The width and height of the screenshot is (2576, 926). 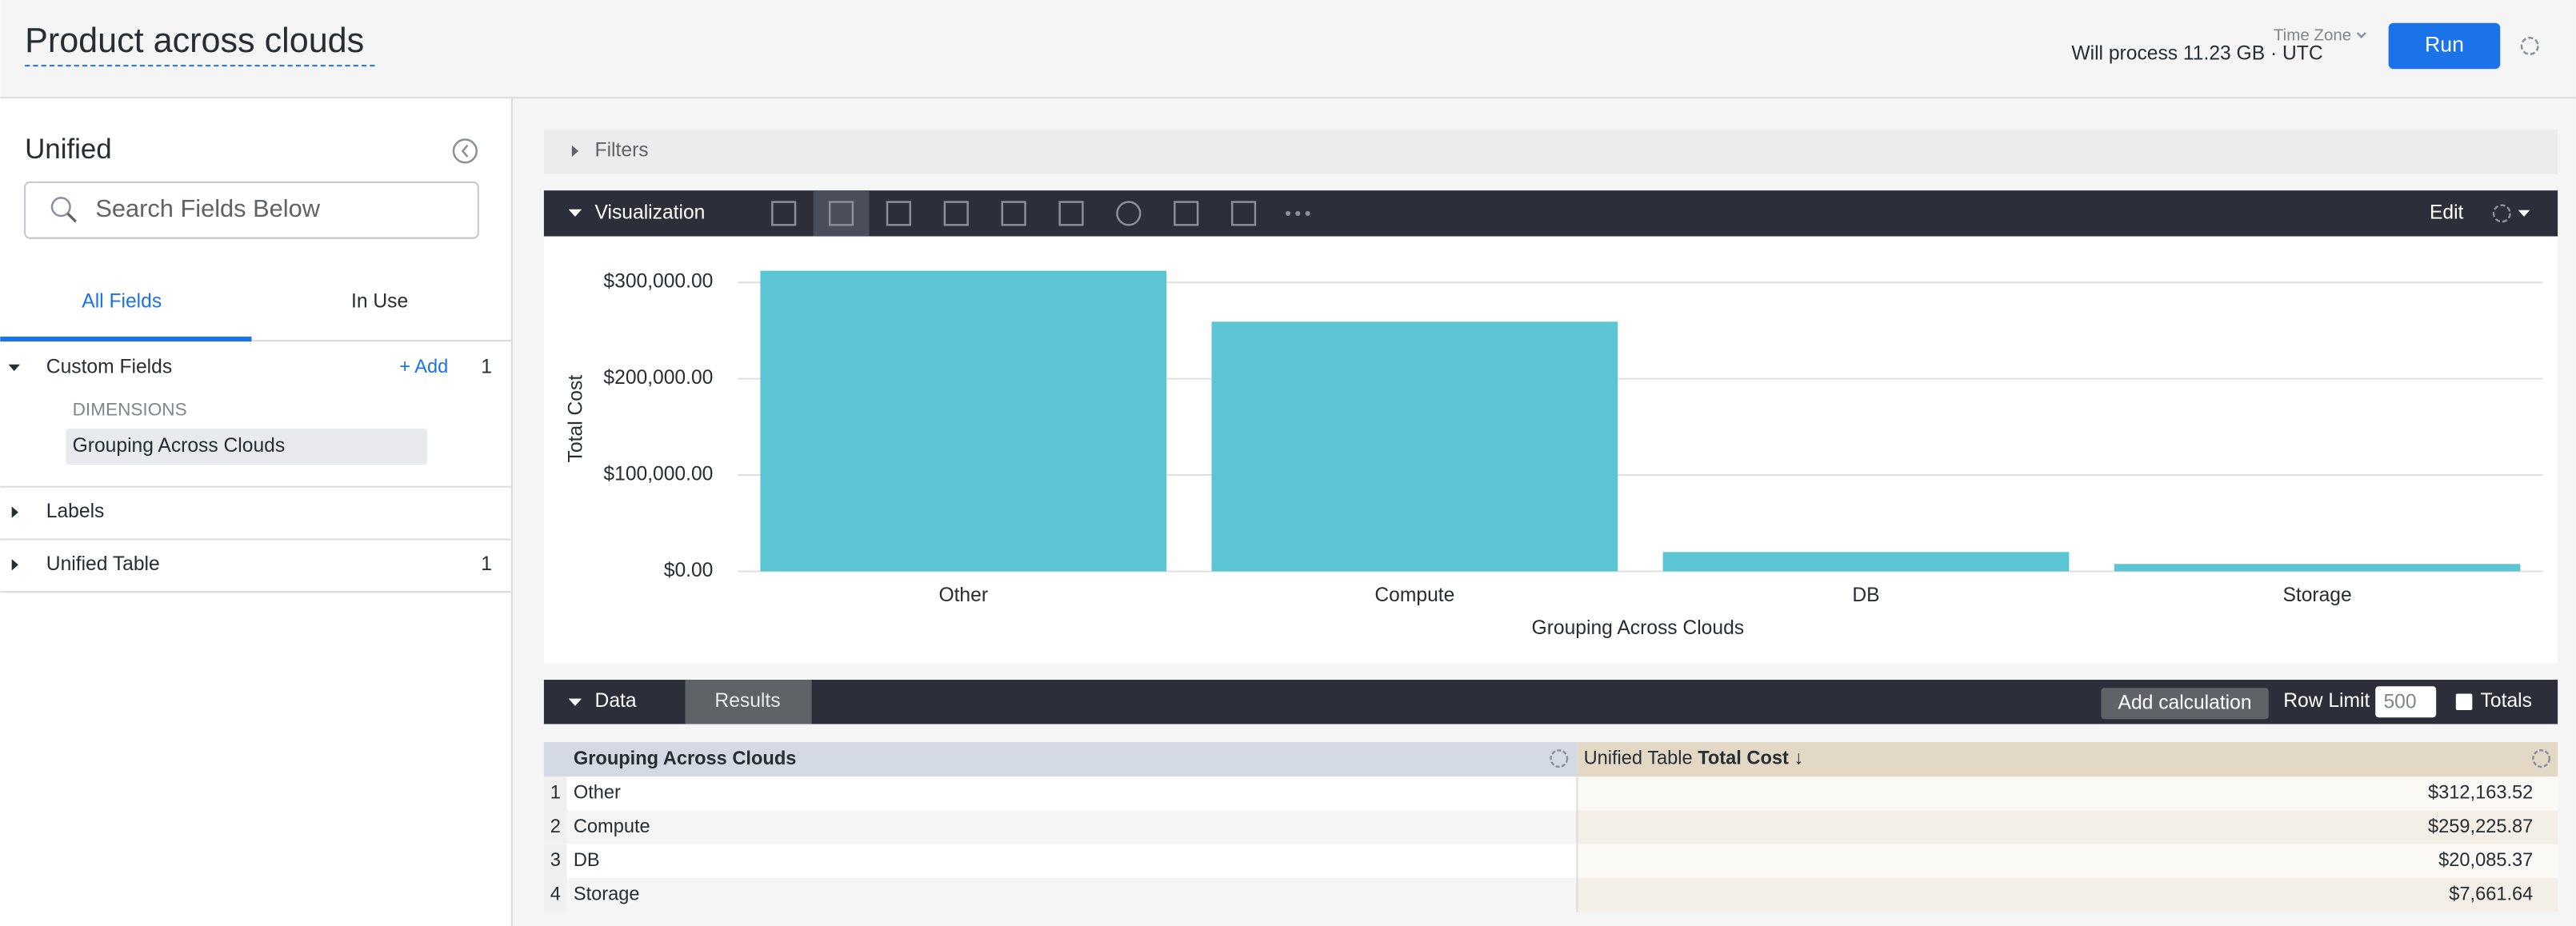 What do you see at coordinates (109, 366) in the screenshot?
I see `custom-fields-label: Custom Fields` at bounding box center [109, 366].